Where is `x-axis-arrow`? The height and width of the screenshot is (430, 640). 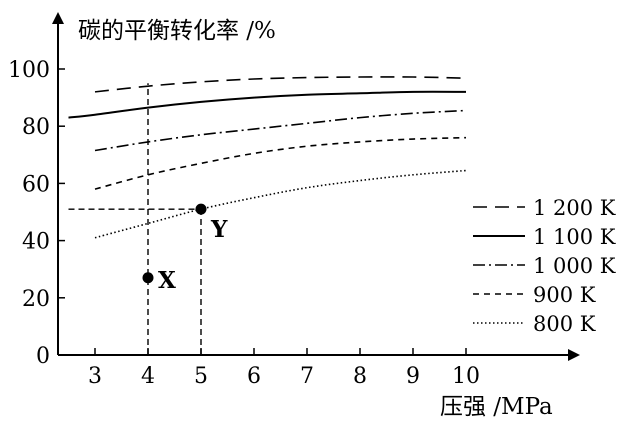
x-axis-arrow is located at coordinates (574, 355).